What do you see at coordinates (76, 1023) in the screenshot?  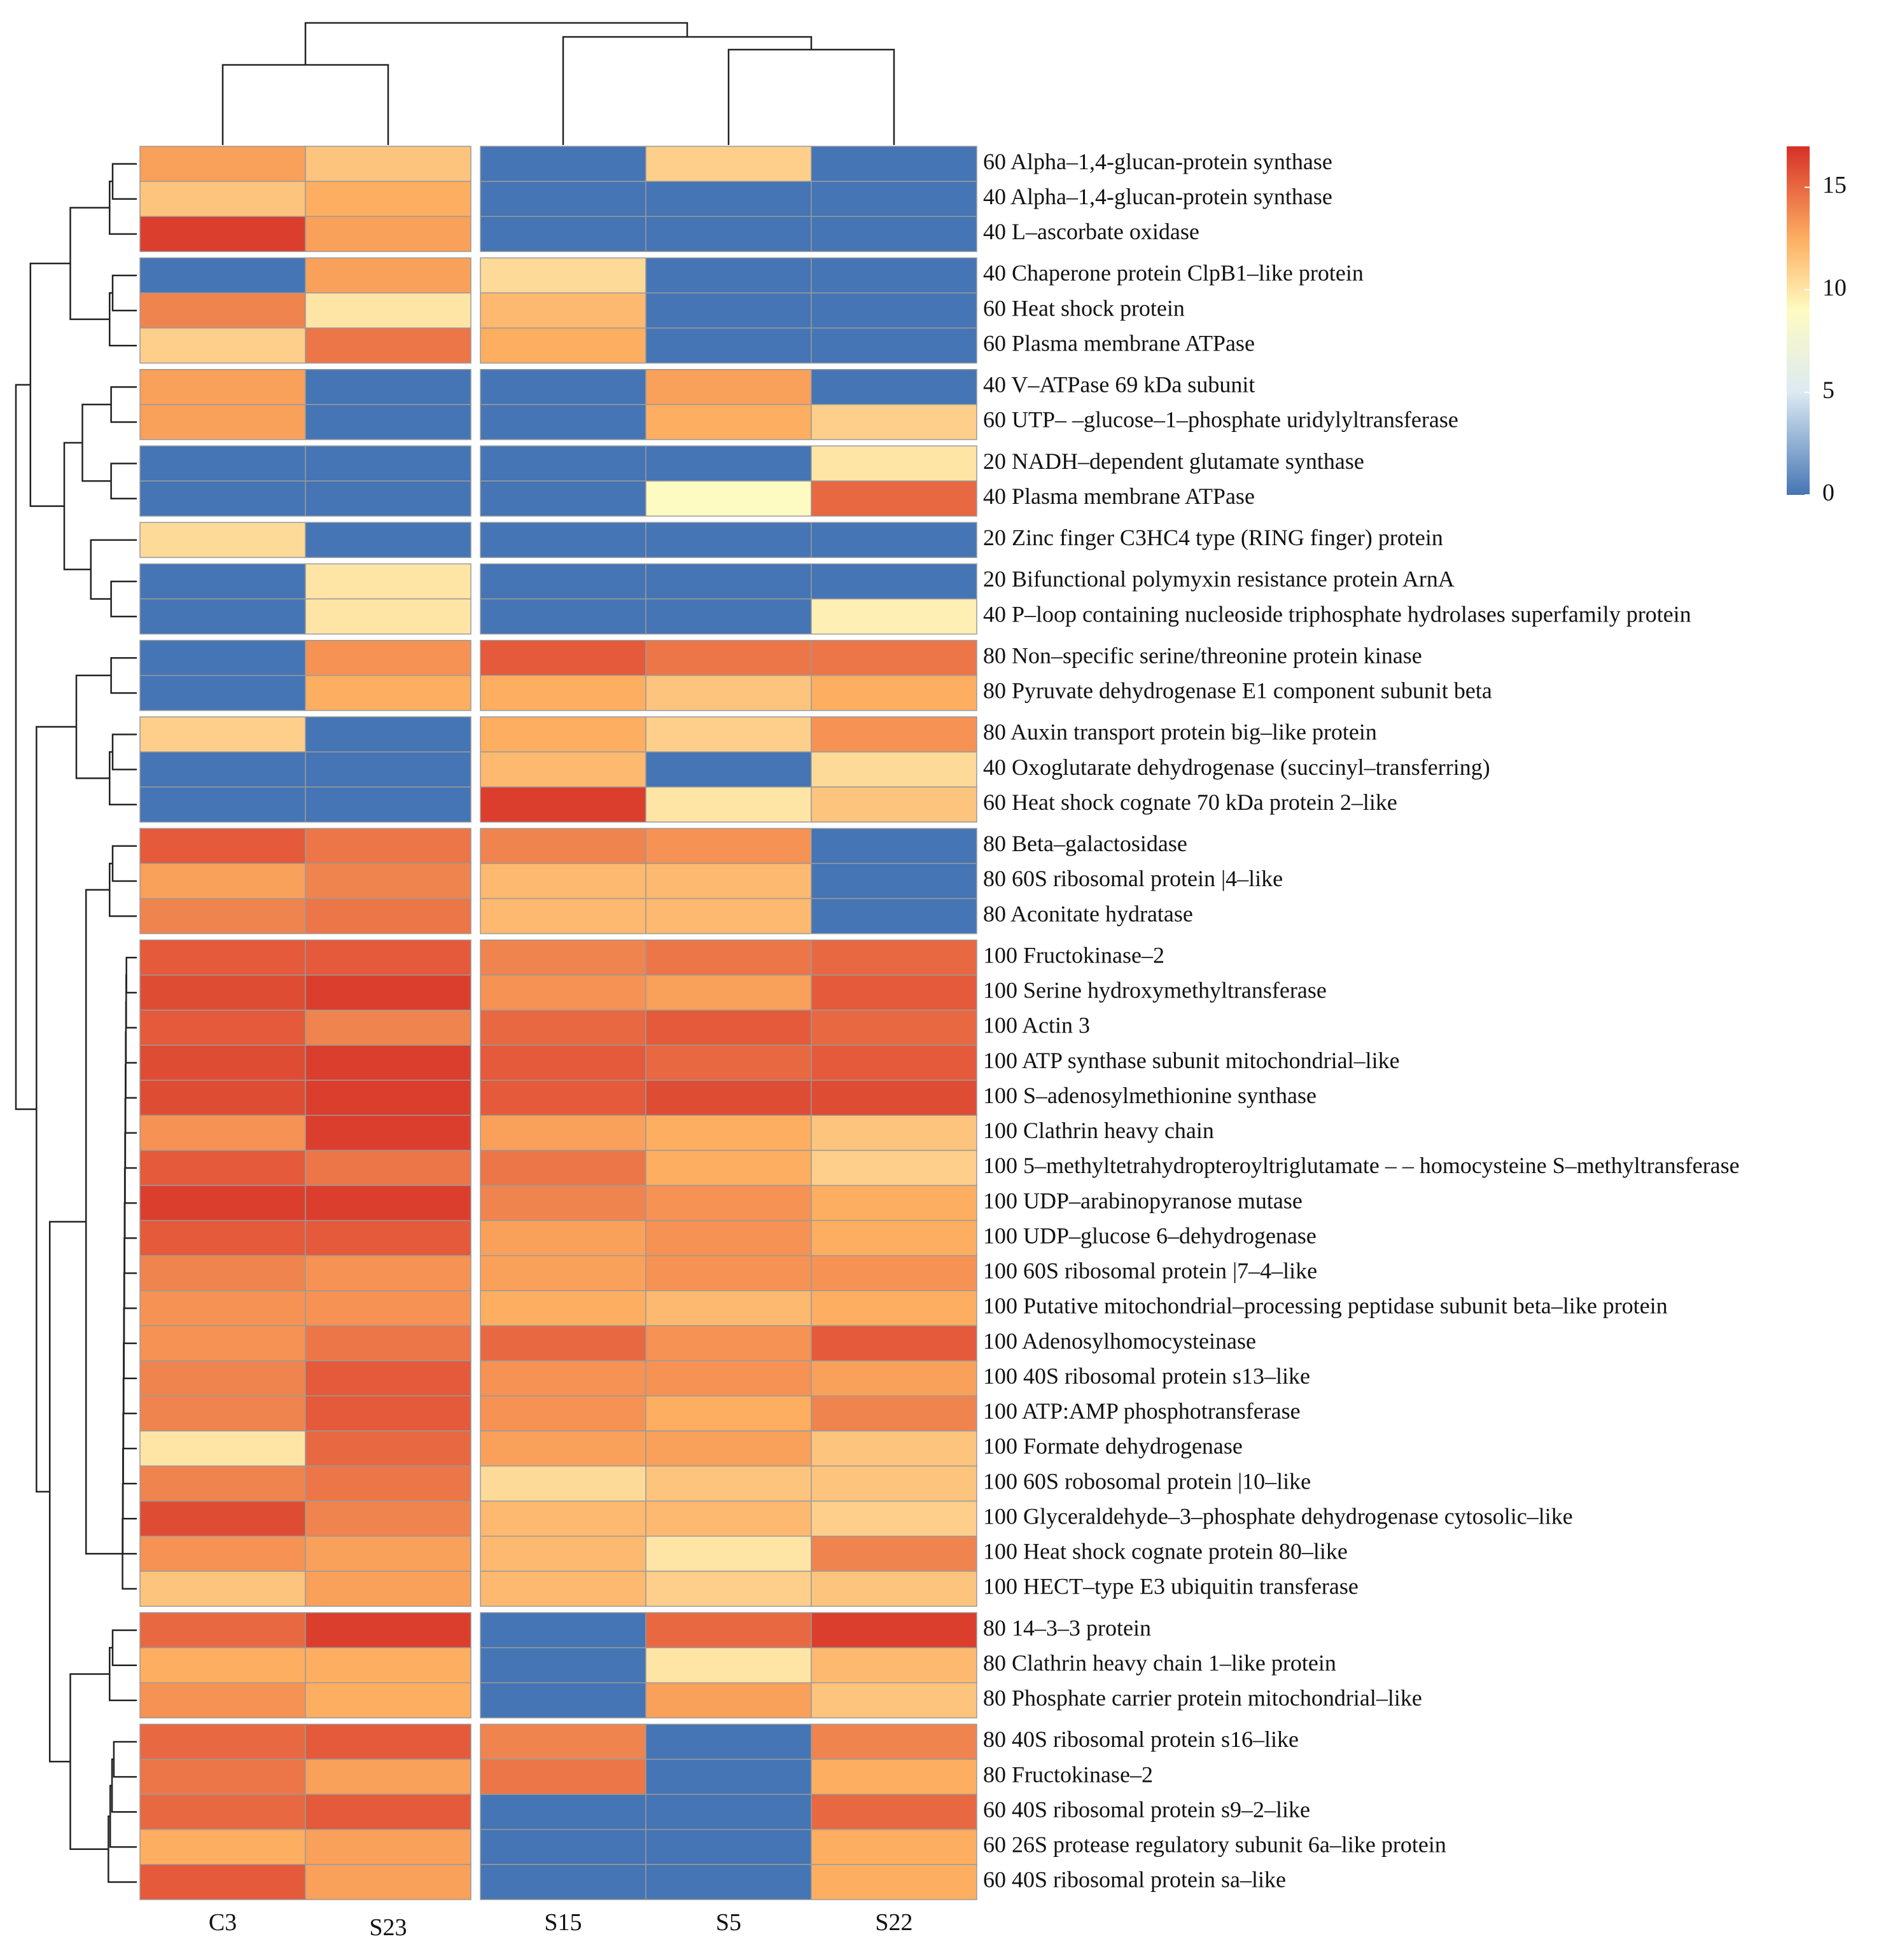 I see `row-dendrogram` at bounding box center [76, 1023].